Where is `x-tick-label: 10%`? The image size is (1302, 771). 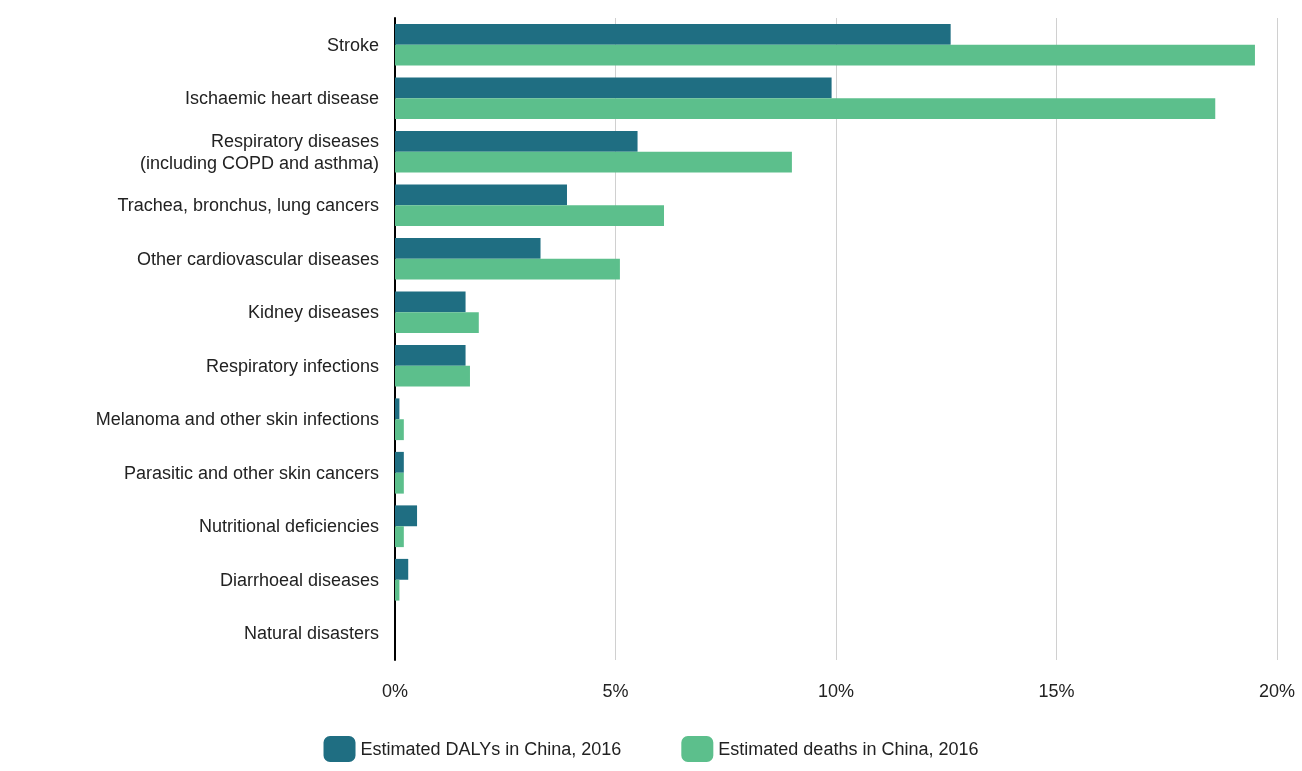
x-tick-label: 10% is located at coordinates (836, 691).